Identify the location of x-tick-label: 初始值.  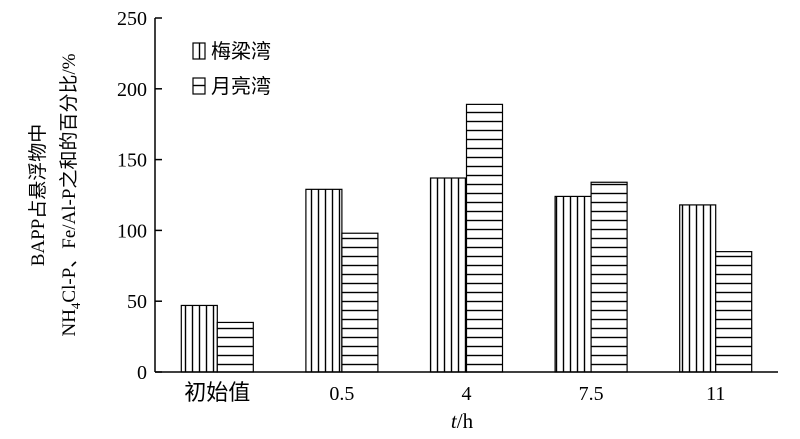
(217, 392).